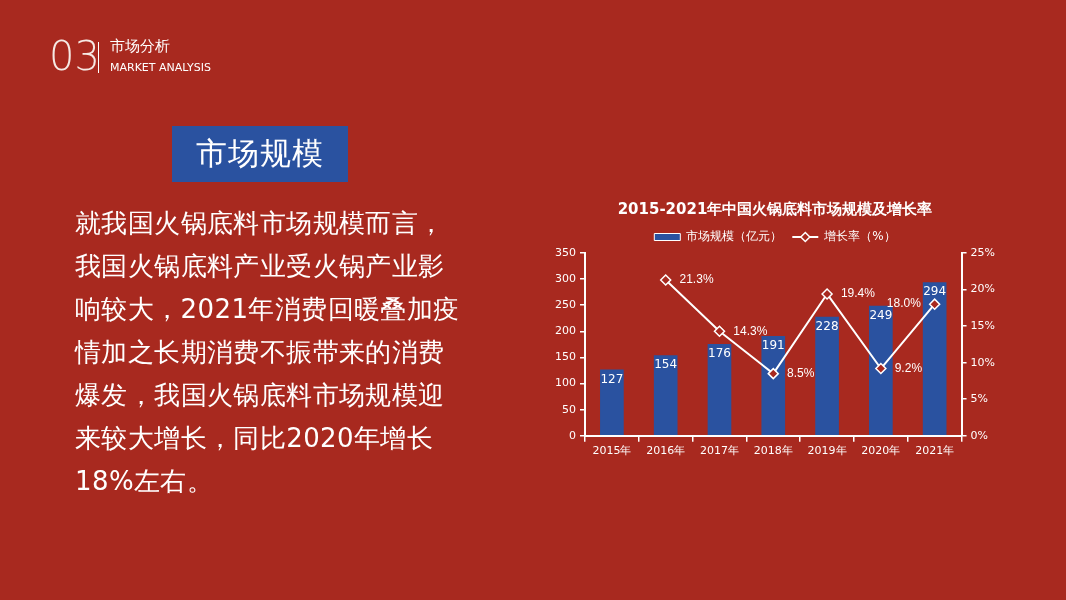 Image resolution: width=1066 pixels, height=600 pixels. I want to click on legend-label: 增长率（%）, so click(859, 236).